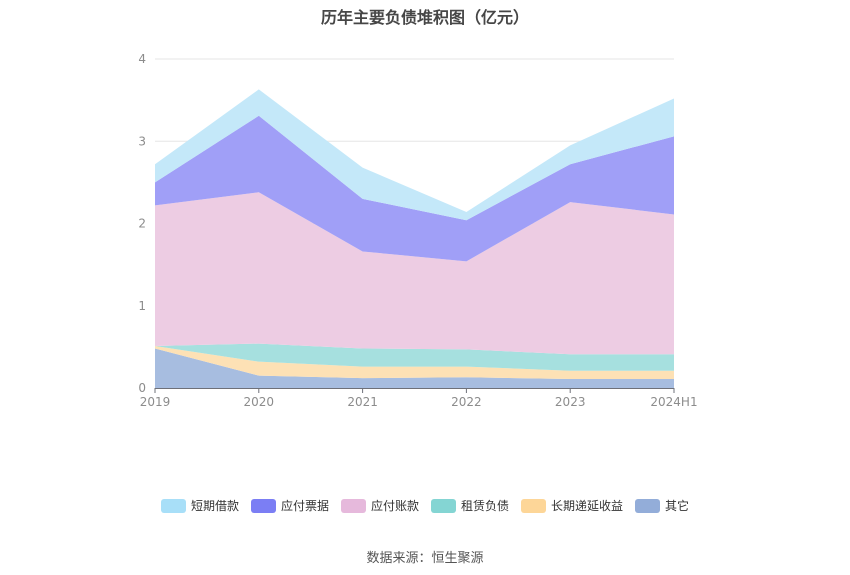  Describe the element at coordinates (425, 558) in the screenshot. I see `source-note: 数据来源：恒生聚源` at that location.